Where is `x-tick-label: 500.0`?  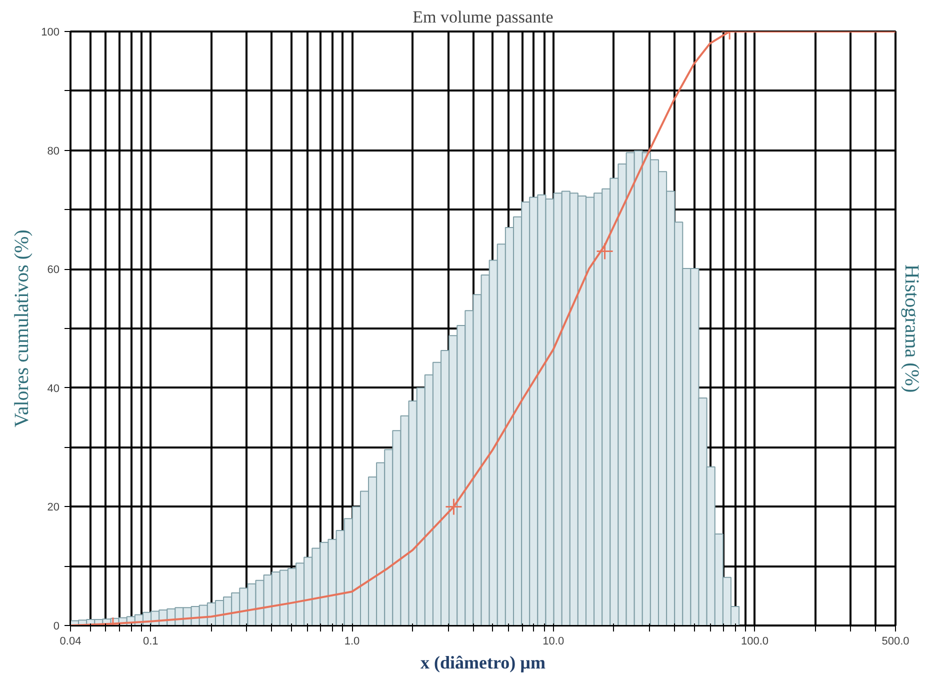
x-tick-label: 500.0 is located at coordinates (896, 642).